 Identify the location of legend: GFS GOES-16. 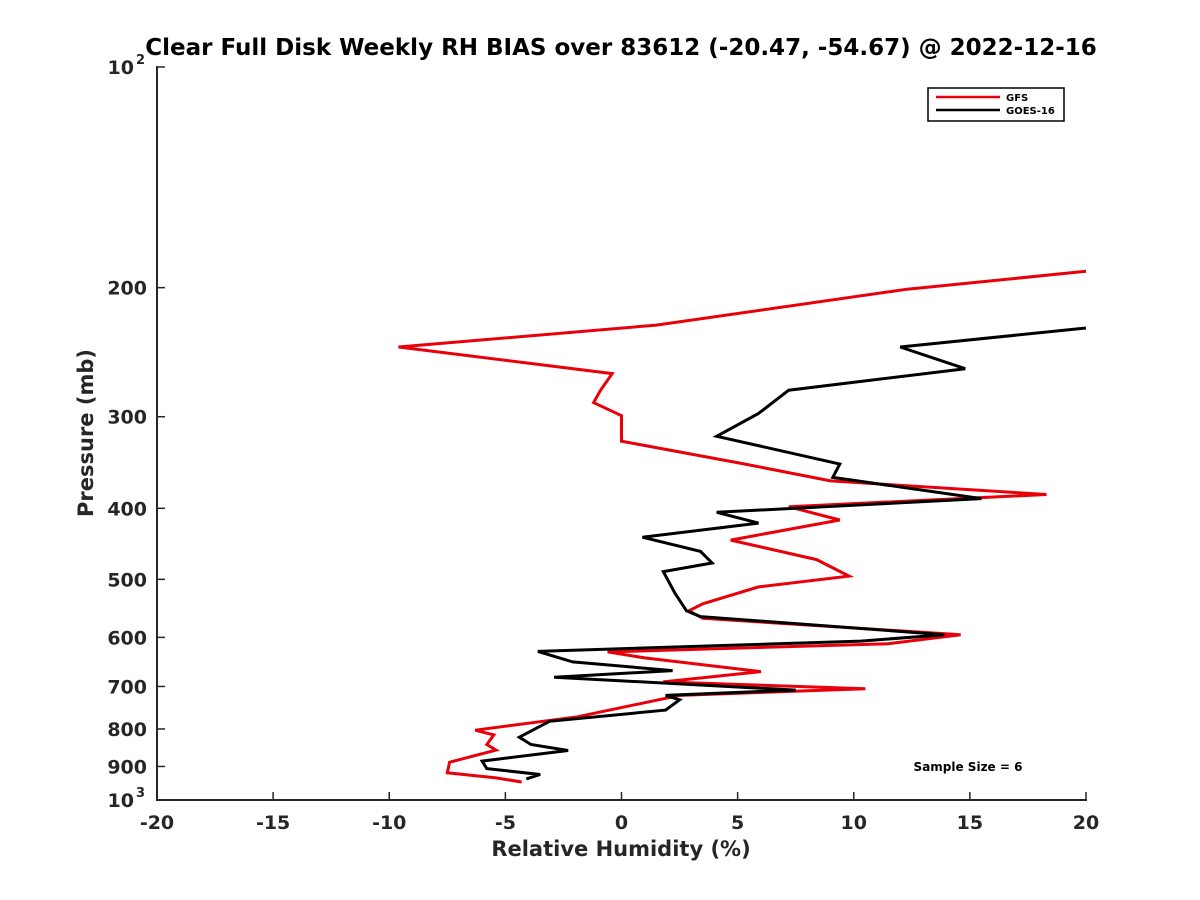
(996, 104).